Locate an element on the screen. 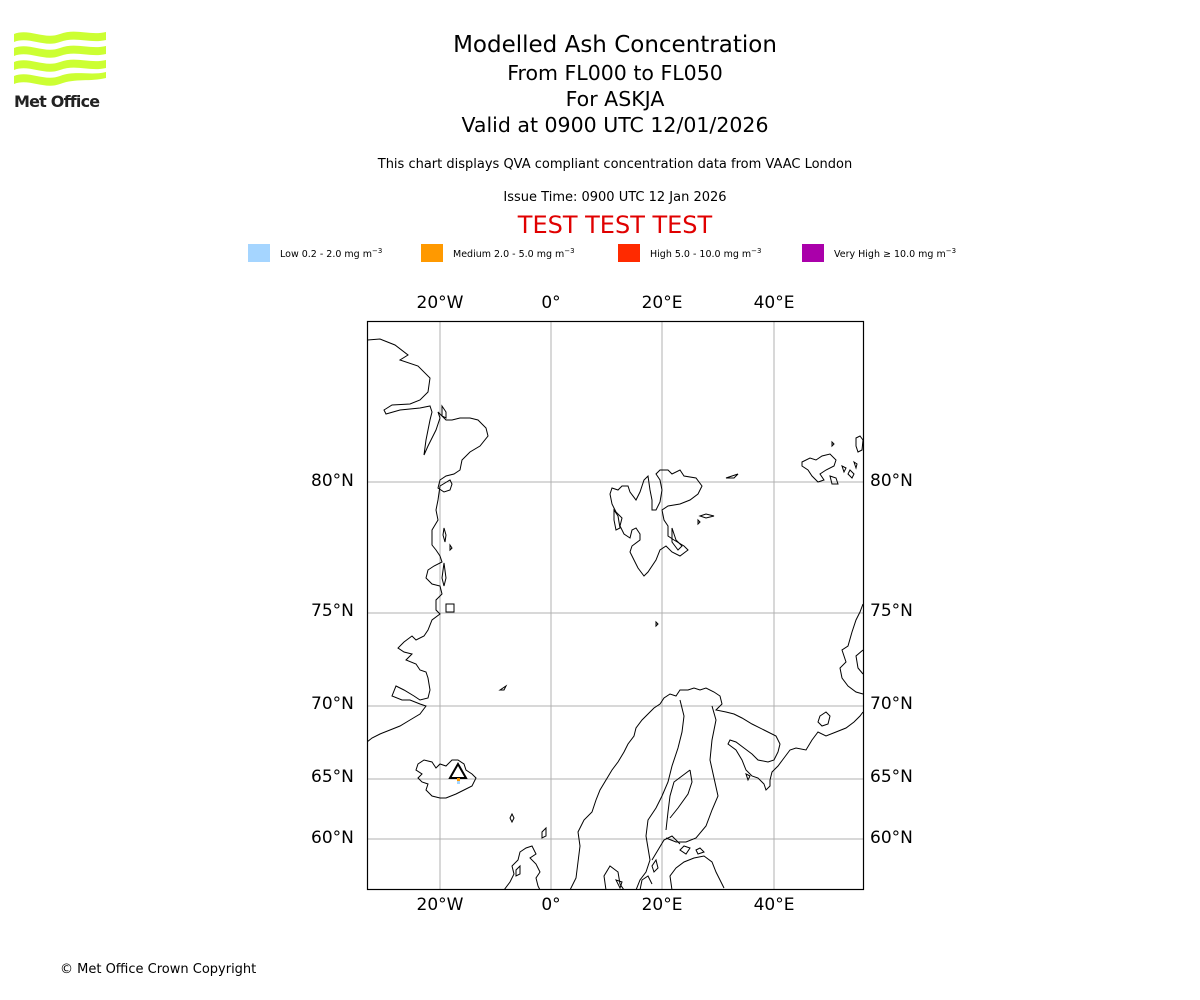 Image resolution: width=1200 pixels, height=1000 pixels. ash-medium-area is located at coordinates (458, 779).